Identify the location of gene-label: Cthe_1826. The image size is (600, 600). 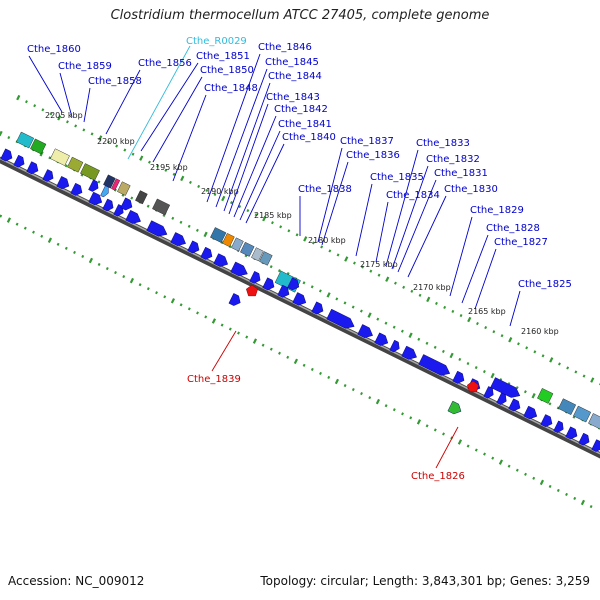
(438, 476).